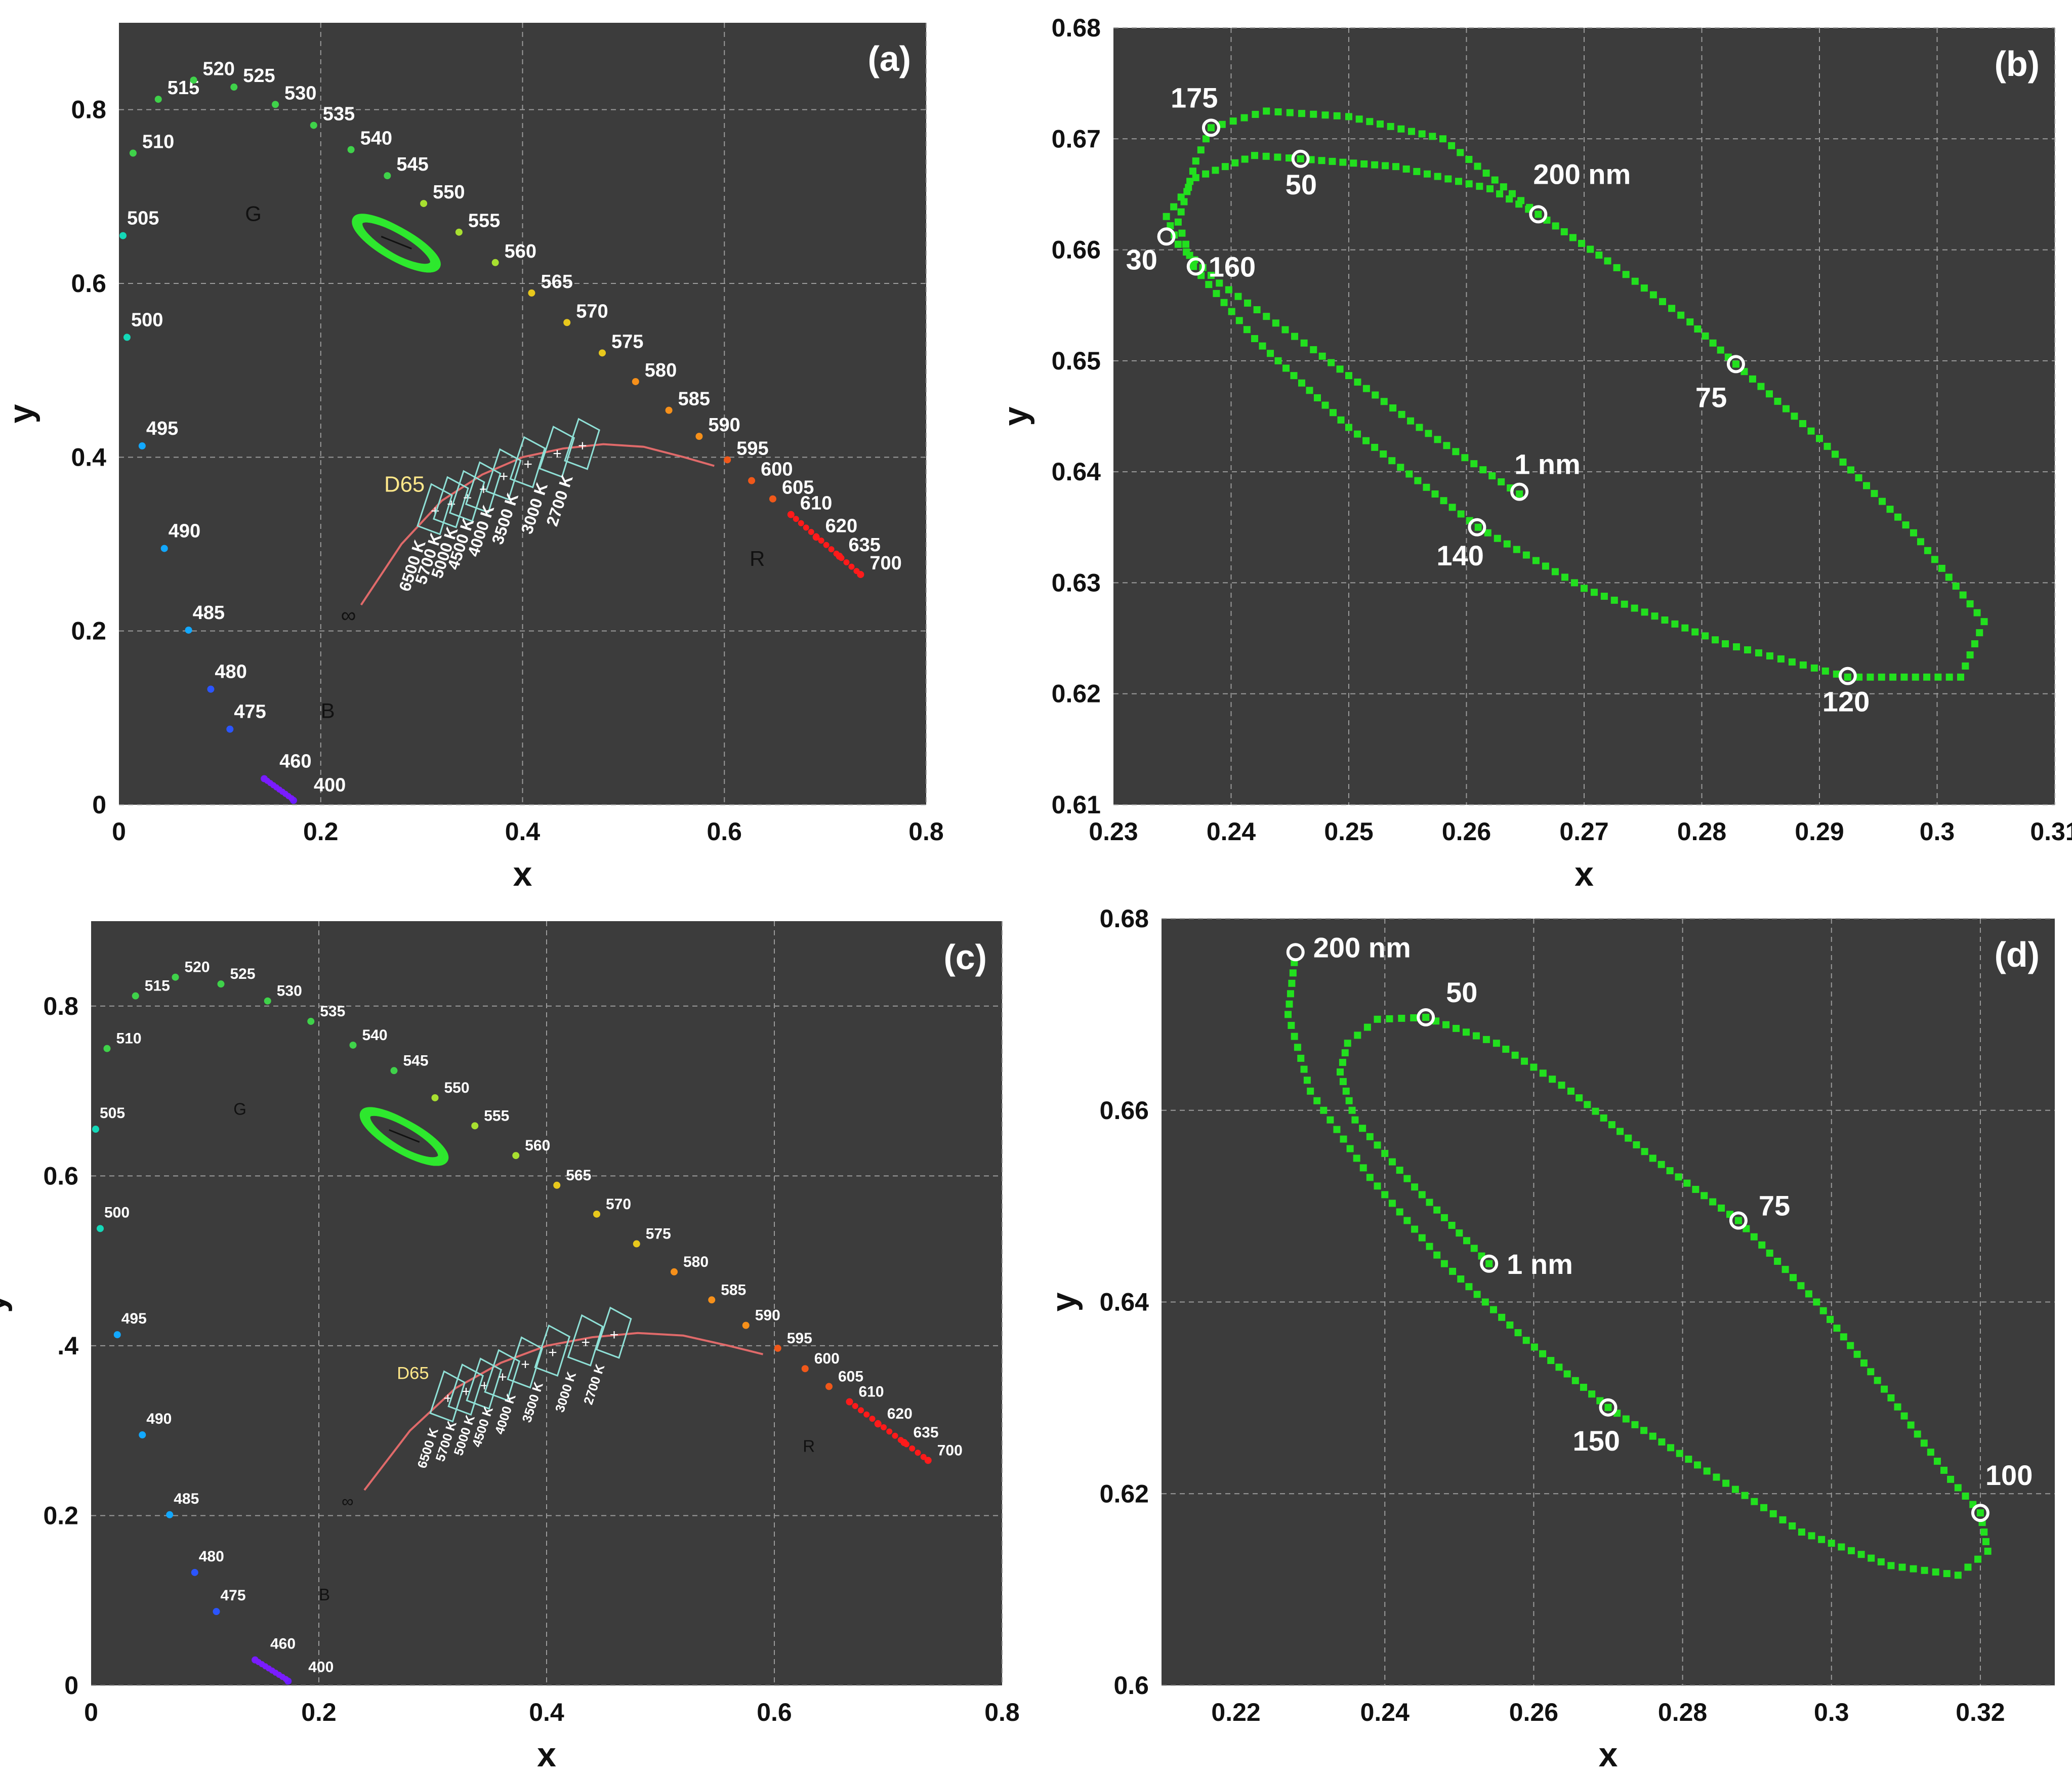  Describe the element at coordinates (1540, 1264) in the screenshot. I see `d-marker-label: 1 nm` at that location.